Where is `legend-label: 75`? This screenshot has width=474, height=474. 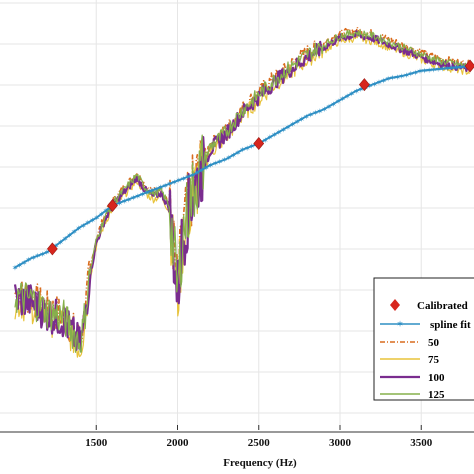
legend-label: 75 is located at coordinates (434, 360).